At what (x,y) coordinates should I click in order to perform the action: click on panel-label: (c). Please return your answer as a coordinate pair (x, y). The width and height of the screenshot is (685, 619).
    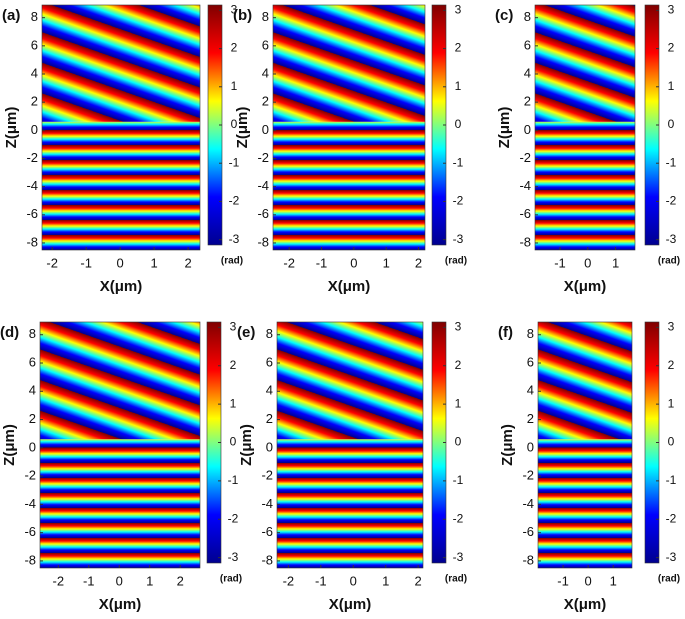
    Looking at the image, I should click on (504, 15).